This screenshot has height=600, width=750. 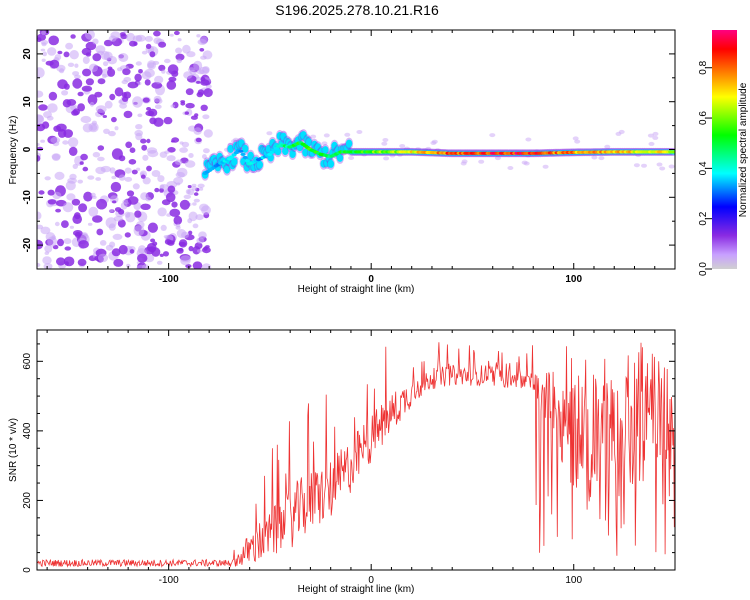 What do you see at coordinates (169, 580) in the screenshot?
I see `x-tick-label: -100` at bounding box center [169, 580].